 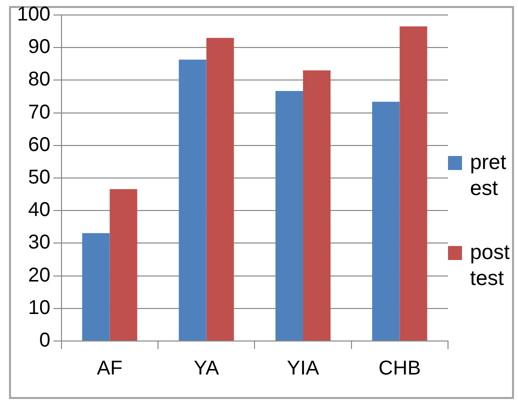 What do you see at coordinates (39, 210) in the screenshot?
I see `y-tick-label: 40` at bounding box center [39, 210].